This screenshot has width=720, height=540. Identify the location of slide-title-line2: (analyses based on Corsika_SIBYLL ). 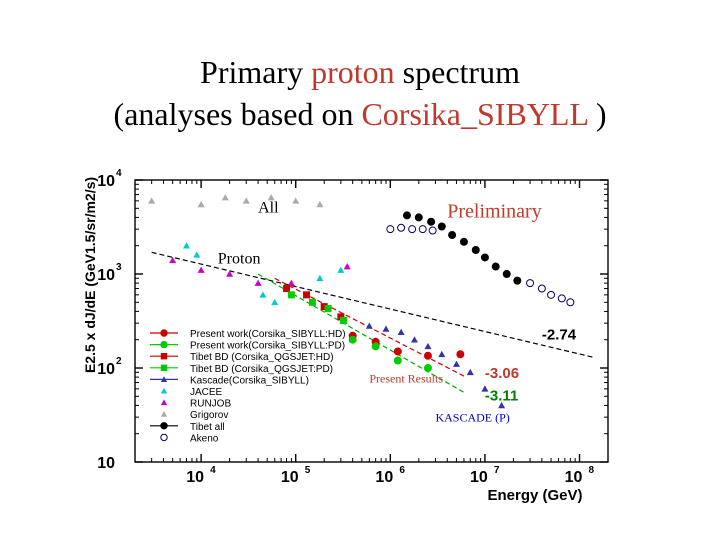
(360, 114).